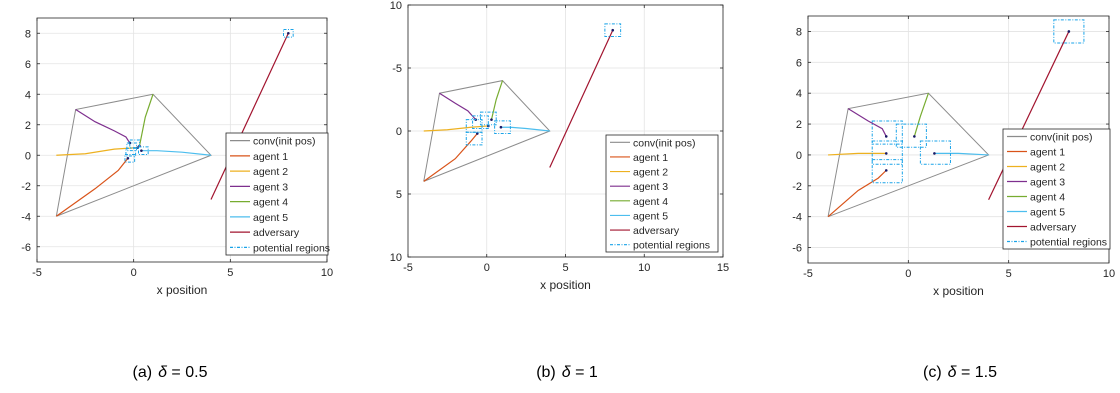 The height and width of the screenshot is (393, 1120). What do you see at coordinates (397, 69) in the screenshot?
I see `y-tick-label: -5` at bounding box center [397, 69].